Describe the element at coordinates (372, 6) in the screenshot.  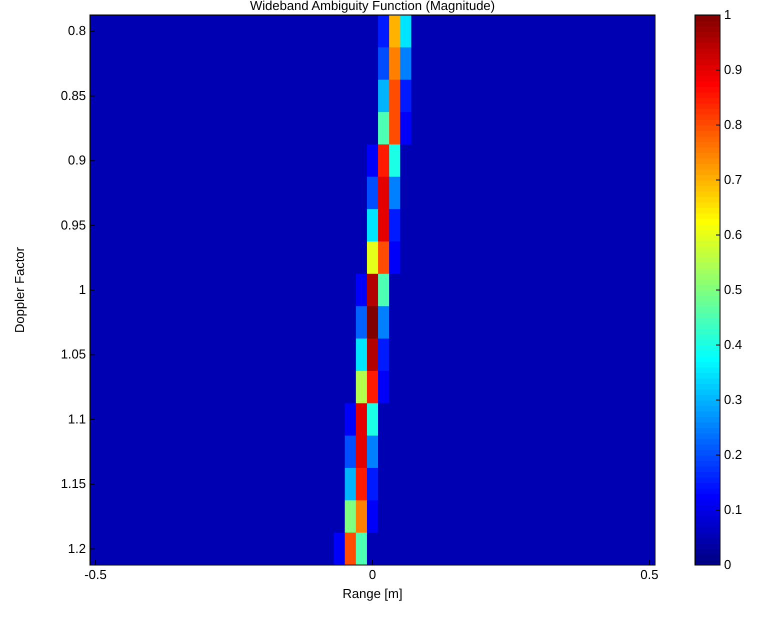
I see `chart-title: Wideband Ambiguity Function (Magnitude)` at that location.